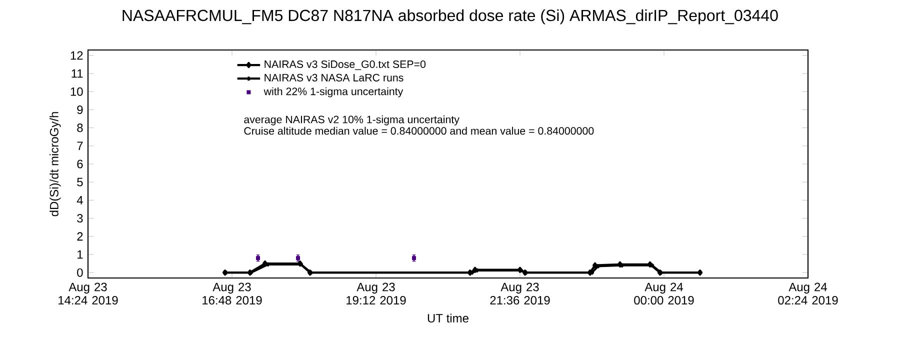 The image size is (900, 350). I want to click on y-axis-title: dD(Si)/dt microGy/h, so click(55, 164).